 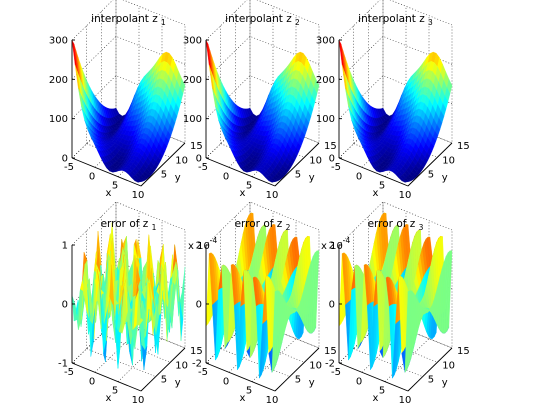 What do you see at coordinates (263, 225) in the screenshot?
I see `chart-title: error of z 2` at bounding box center [263, 225].